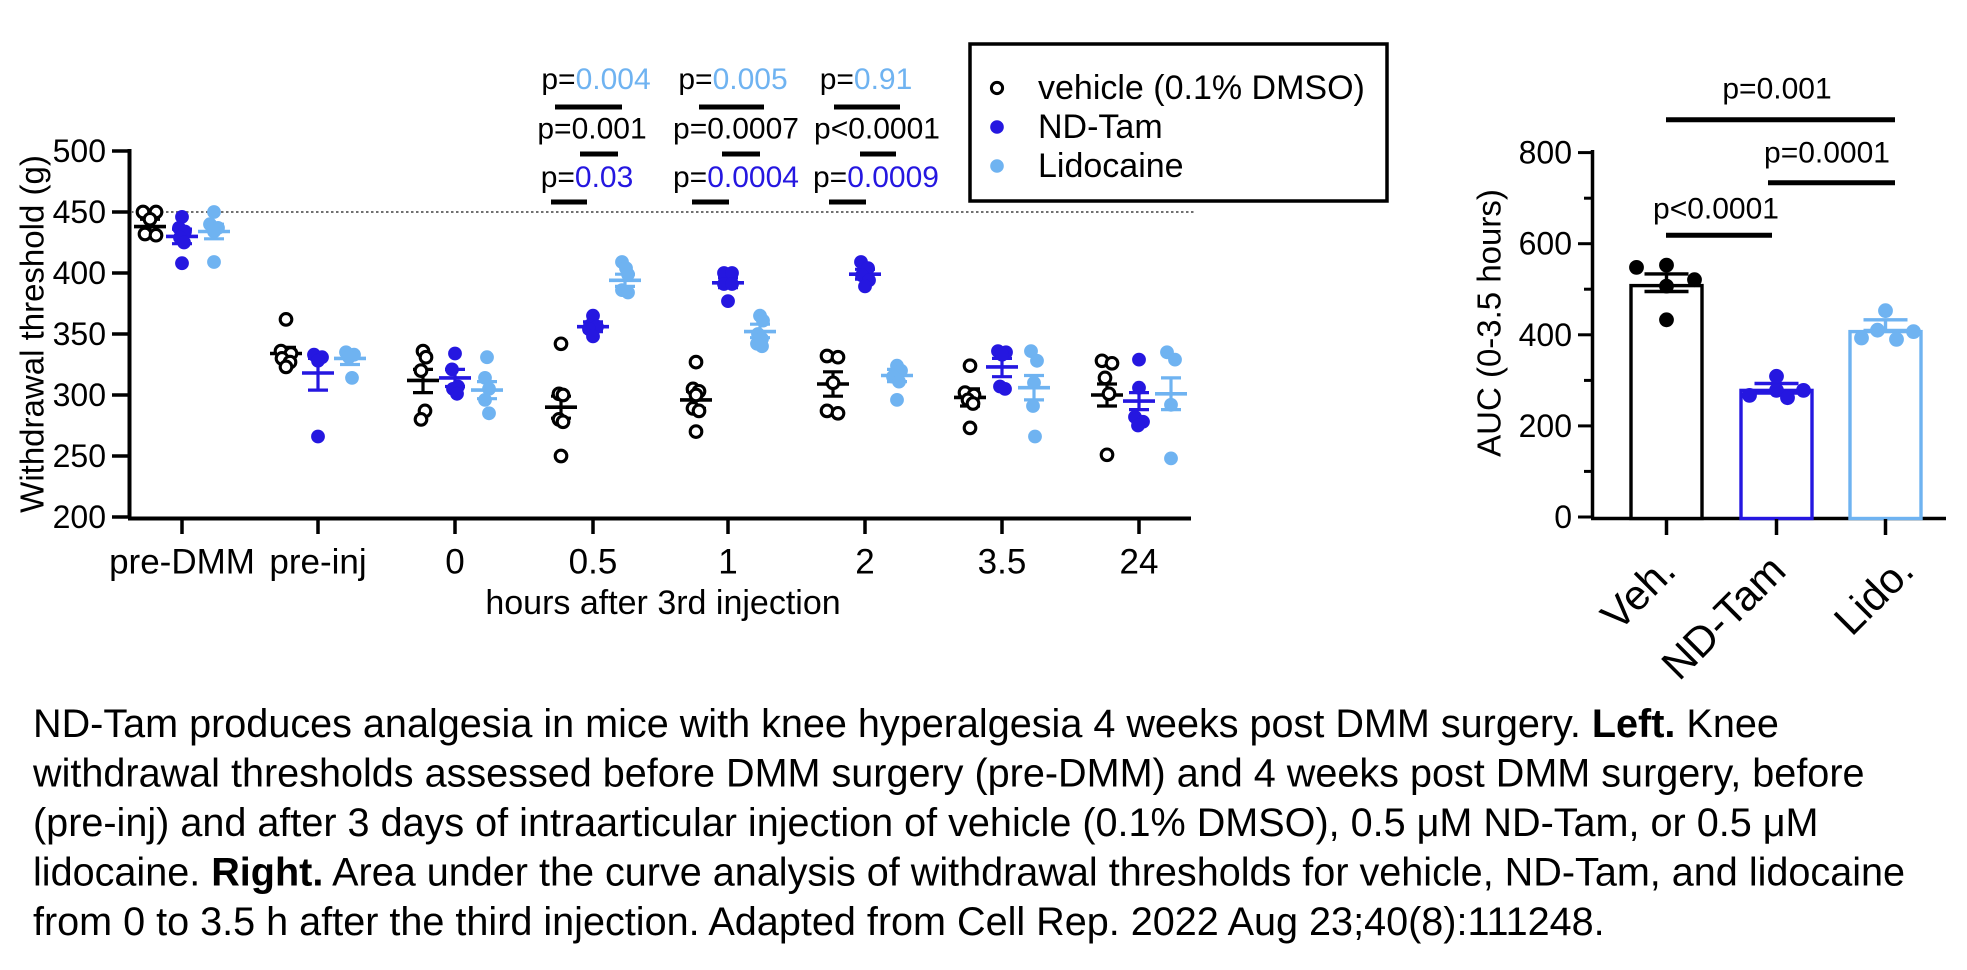  What do you see at coordinates (1111, 166) in the screenshot?
I see `svg-text: Lidocaine` at bounding box center [1111, 166].